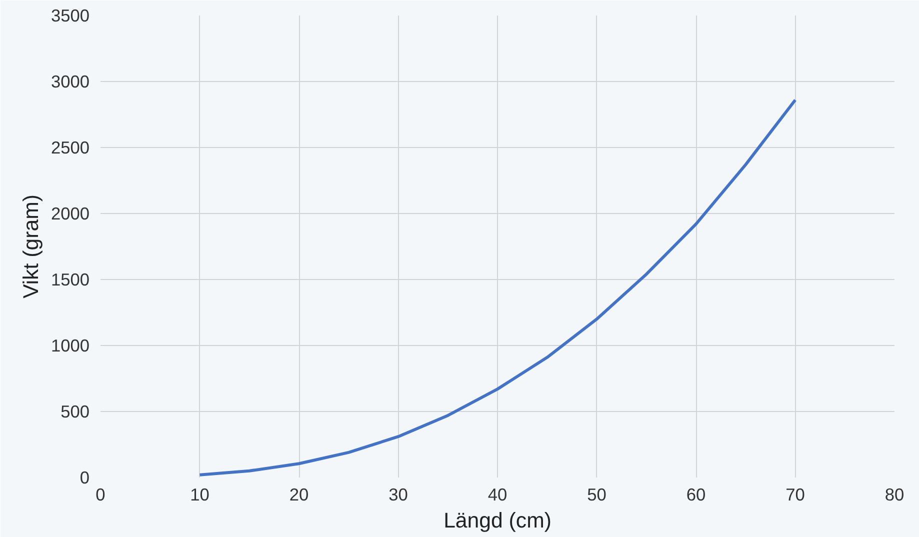  What do you see at coordinates (101, 494) in the screenshot?
I see `x-tick-label: 0` at bounding box center [101, 494].